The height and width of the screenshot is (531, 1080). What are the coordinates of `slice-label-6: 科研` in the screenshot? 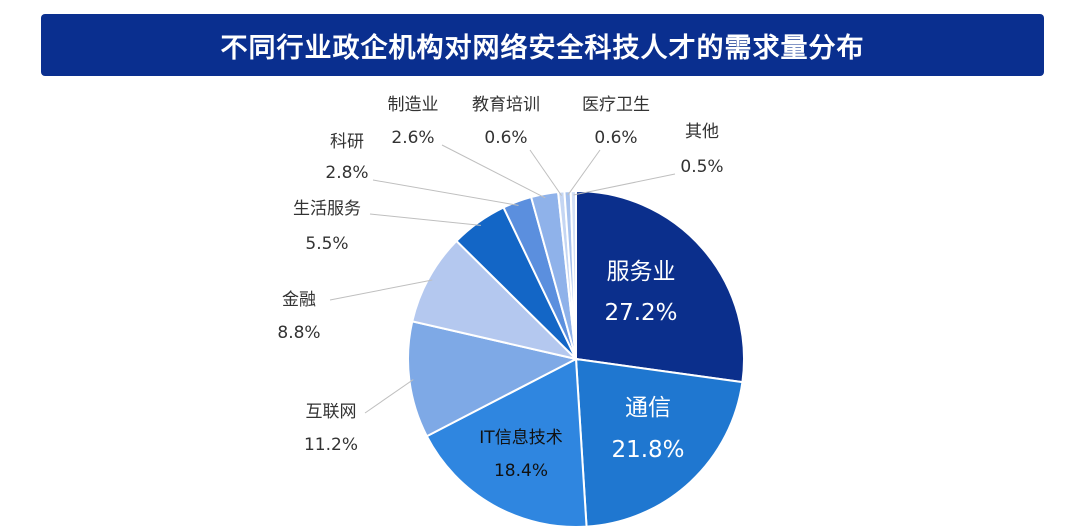 It's located at (347, 142).